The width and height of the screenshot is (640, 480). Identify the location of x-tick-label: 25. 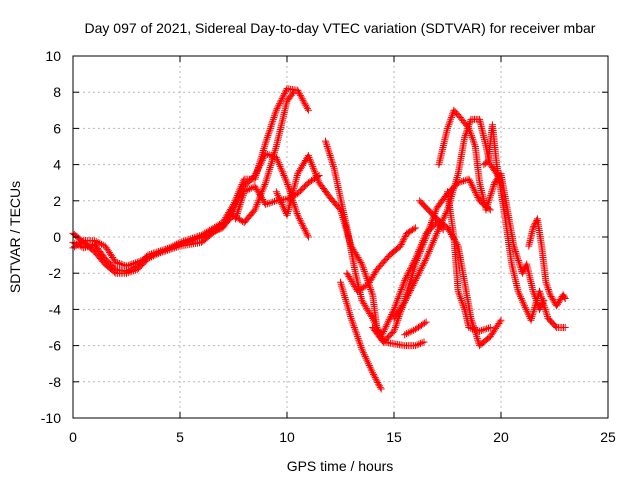
(608, 437).